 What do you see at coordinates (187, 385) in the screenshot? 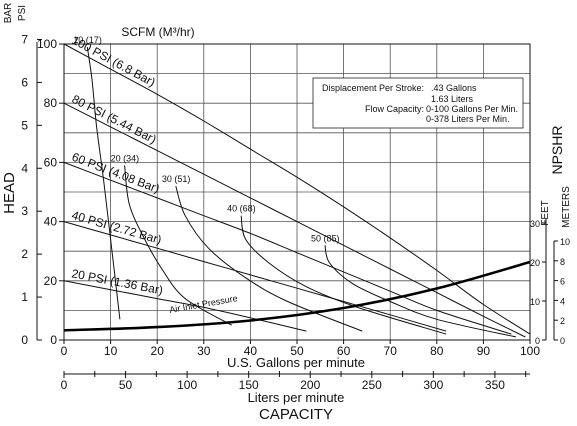
I see `lpm-tick-label: 100` at bounding box center [187, 385].